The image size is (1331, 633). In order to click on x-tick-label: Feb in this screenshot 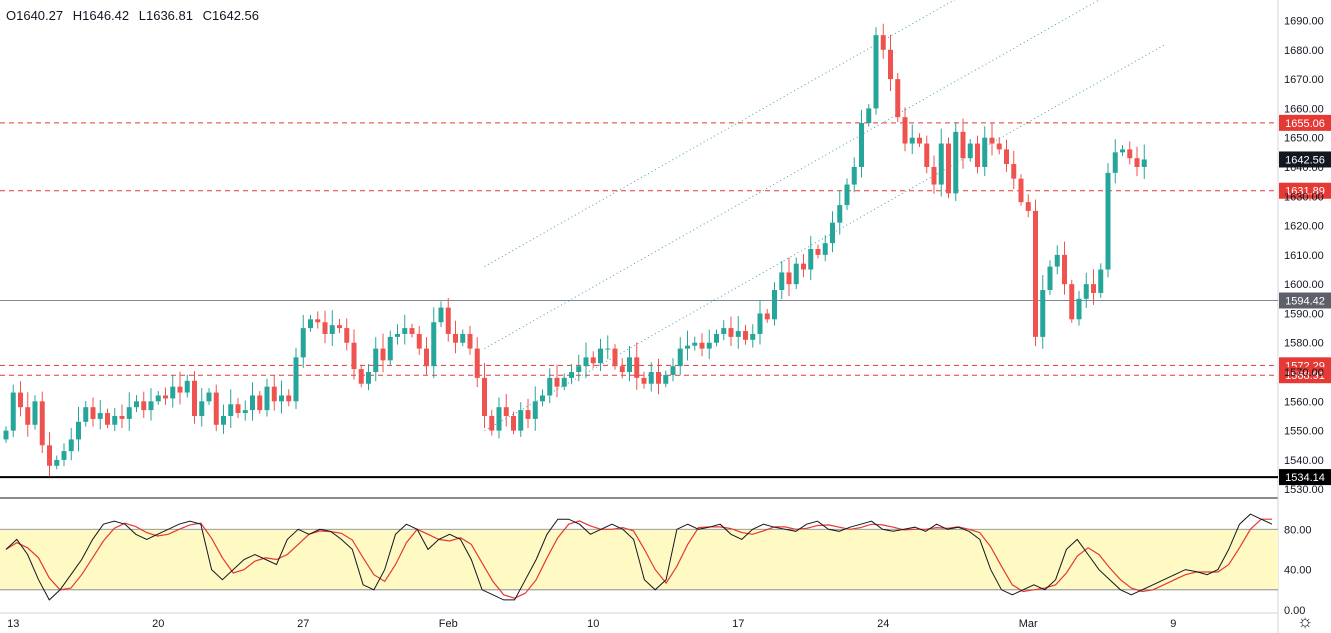, I will do `click(448, 624)`.